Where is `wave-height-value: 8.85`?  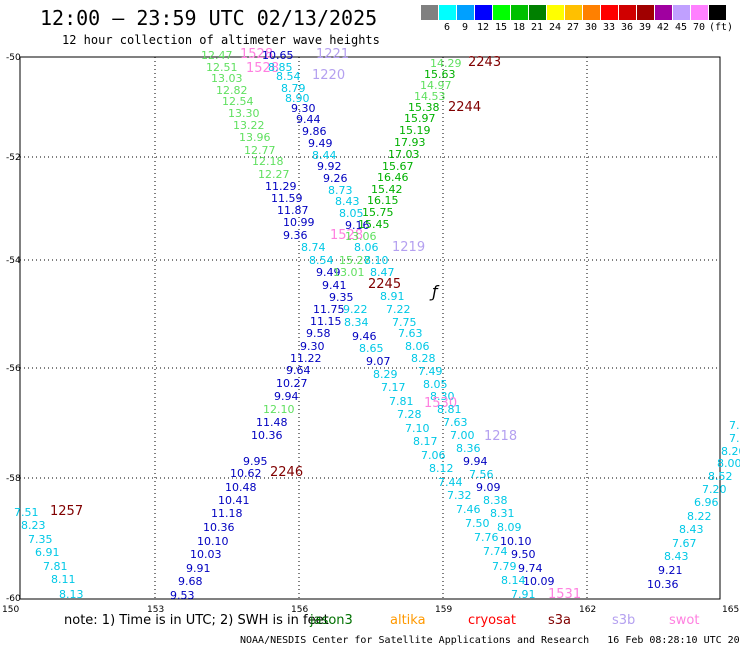 wave-height-value: 8.85 is located at coordinates (280, 67).